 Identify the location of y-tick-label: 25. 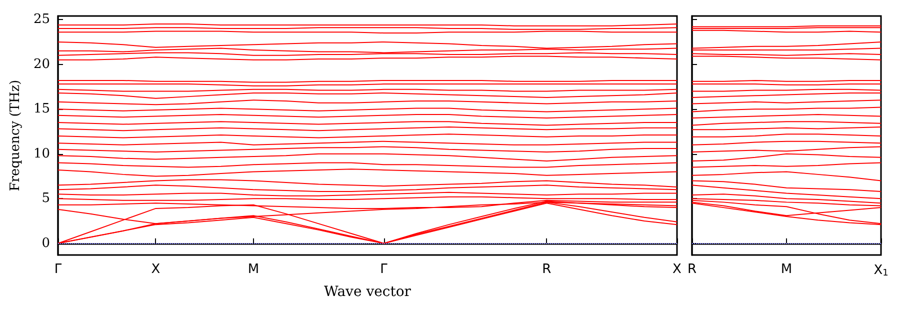
(41, 20).